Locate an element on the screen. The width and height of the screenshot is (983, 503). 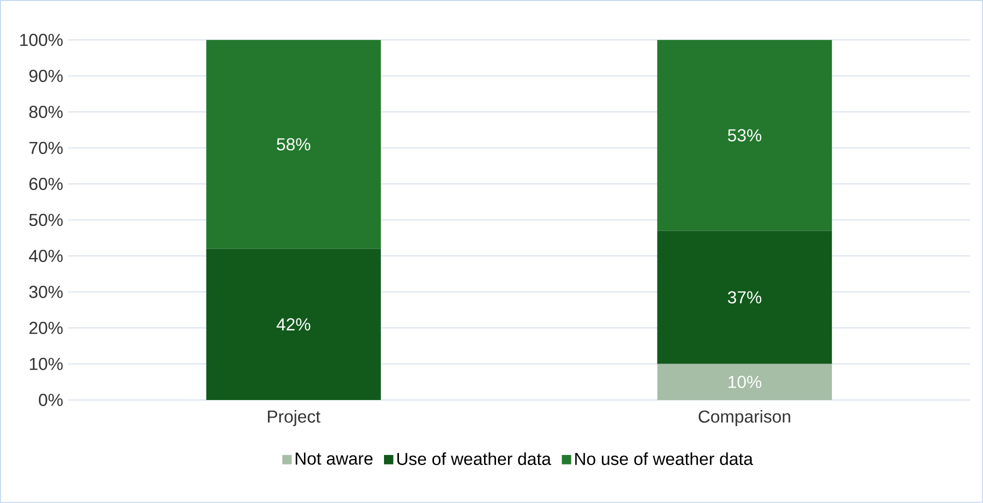
data-label: 10% is located at coordinates (745, 382).